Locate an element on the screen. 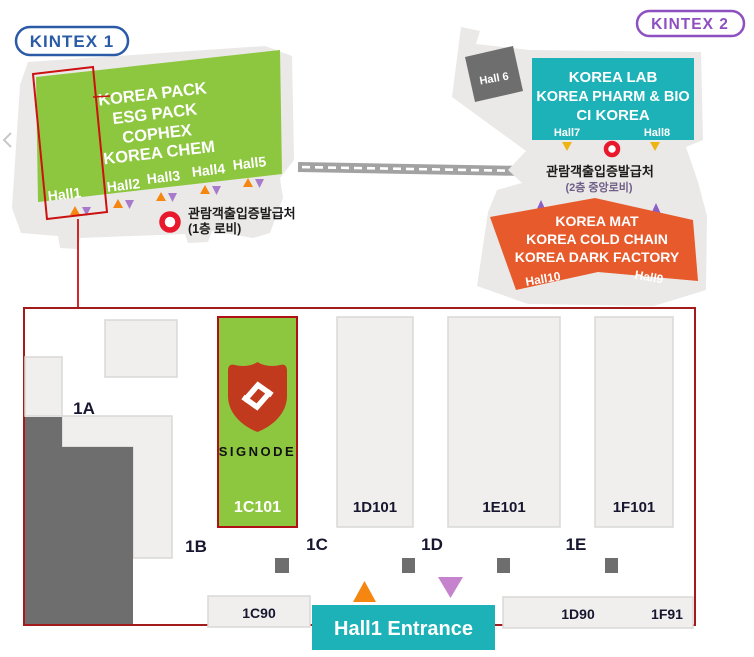 This screenshot has height=657, width=754. booth-1e101 is located at coordinates (504, 422).